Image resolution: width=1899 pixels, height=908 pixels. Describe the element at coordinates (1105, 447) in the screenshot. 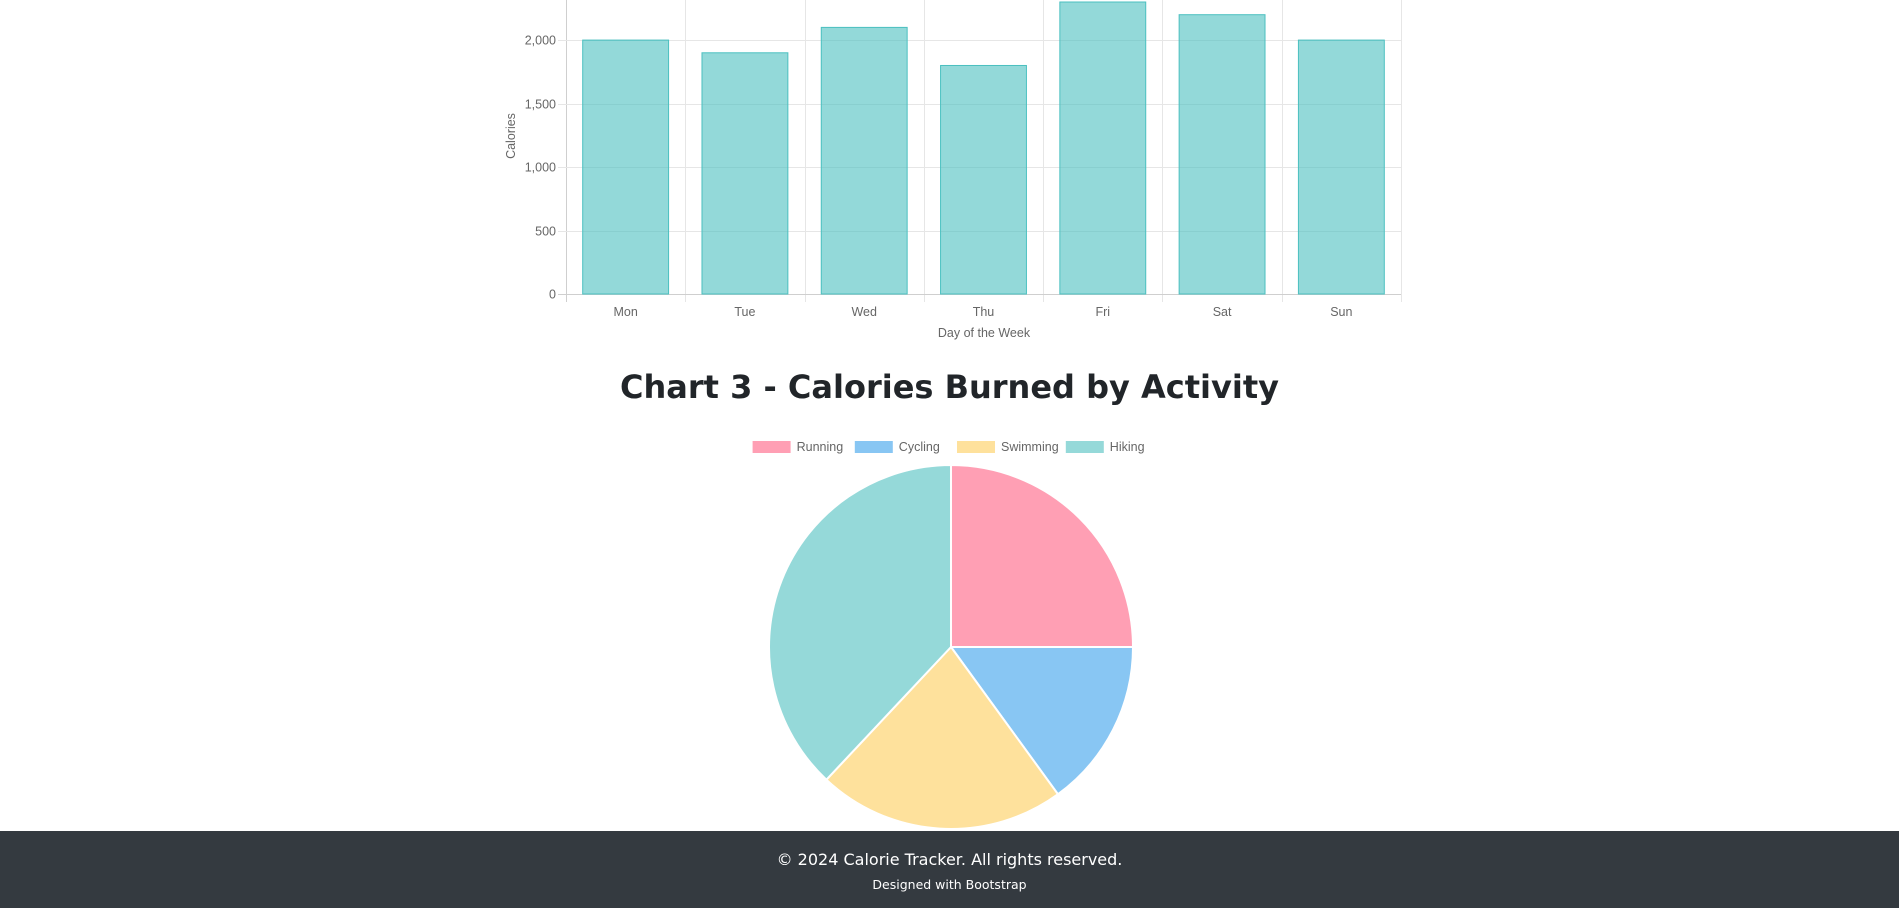

I see `legend-item-hiking: Hiking` at that location.